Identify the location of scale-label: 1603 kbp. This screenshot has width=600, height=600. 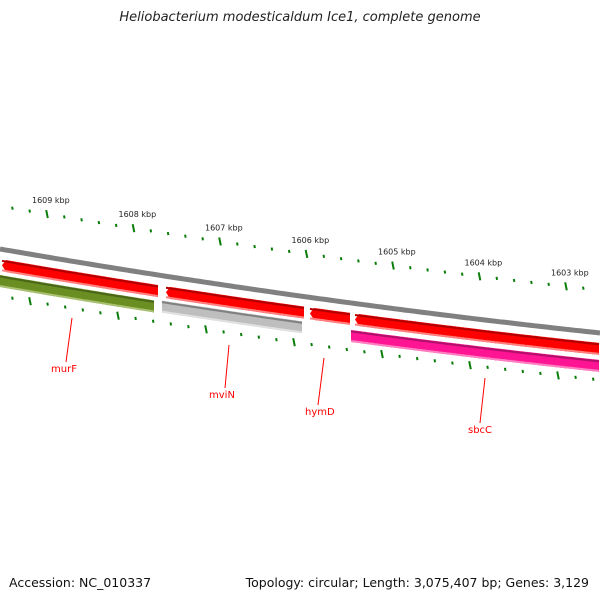
(570, 272).